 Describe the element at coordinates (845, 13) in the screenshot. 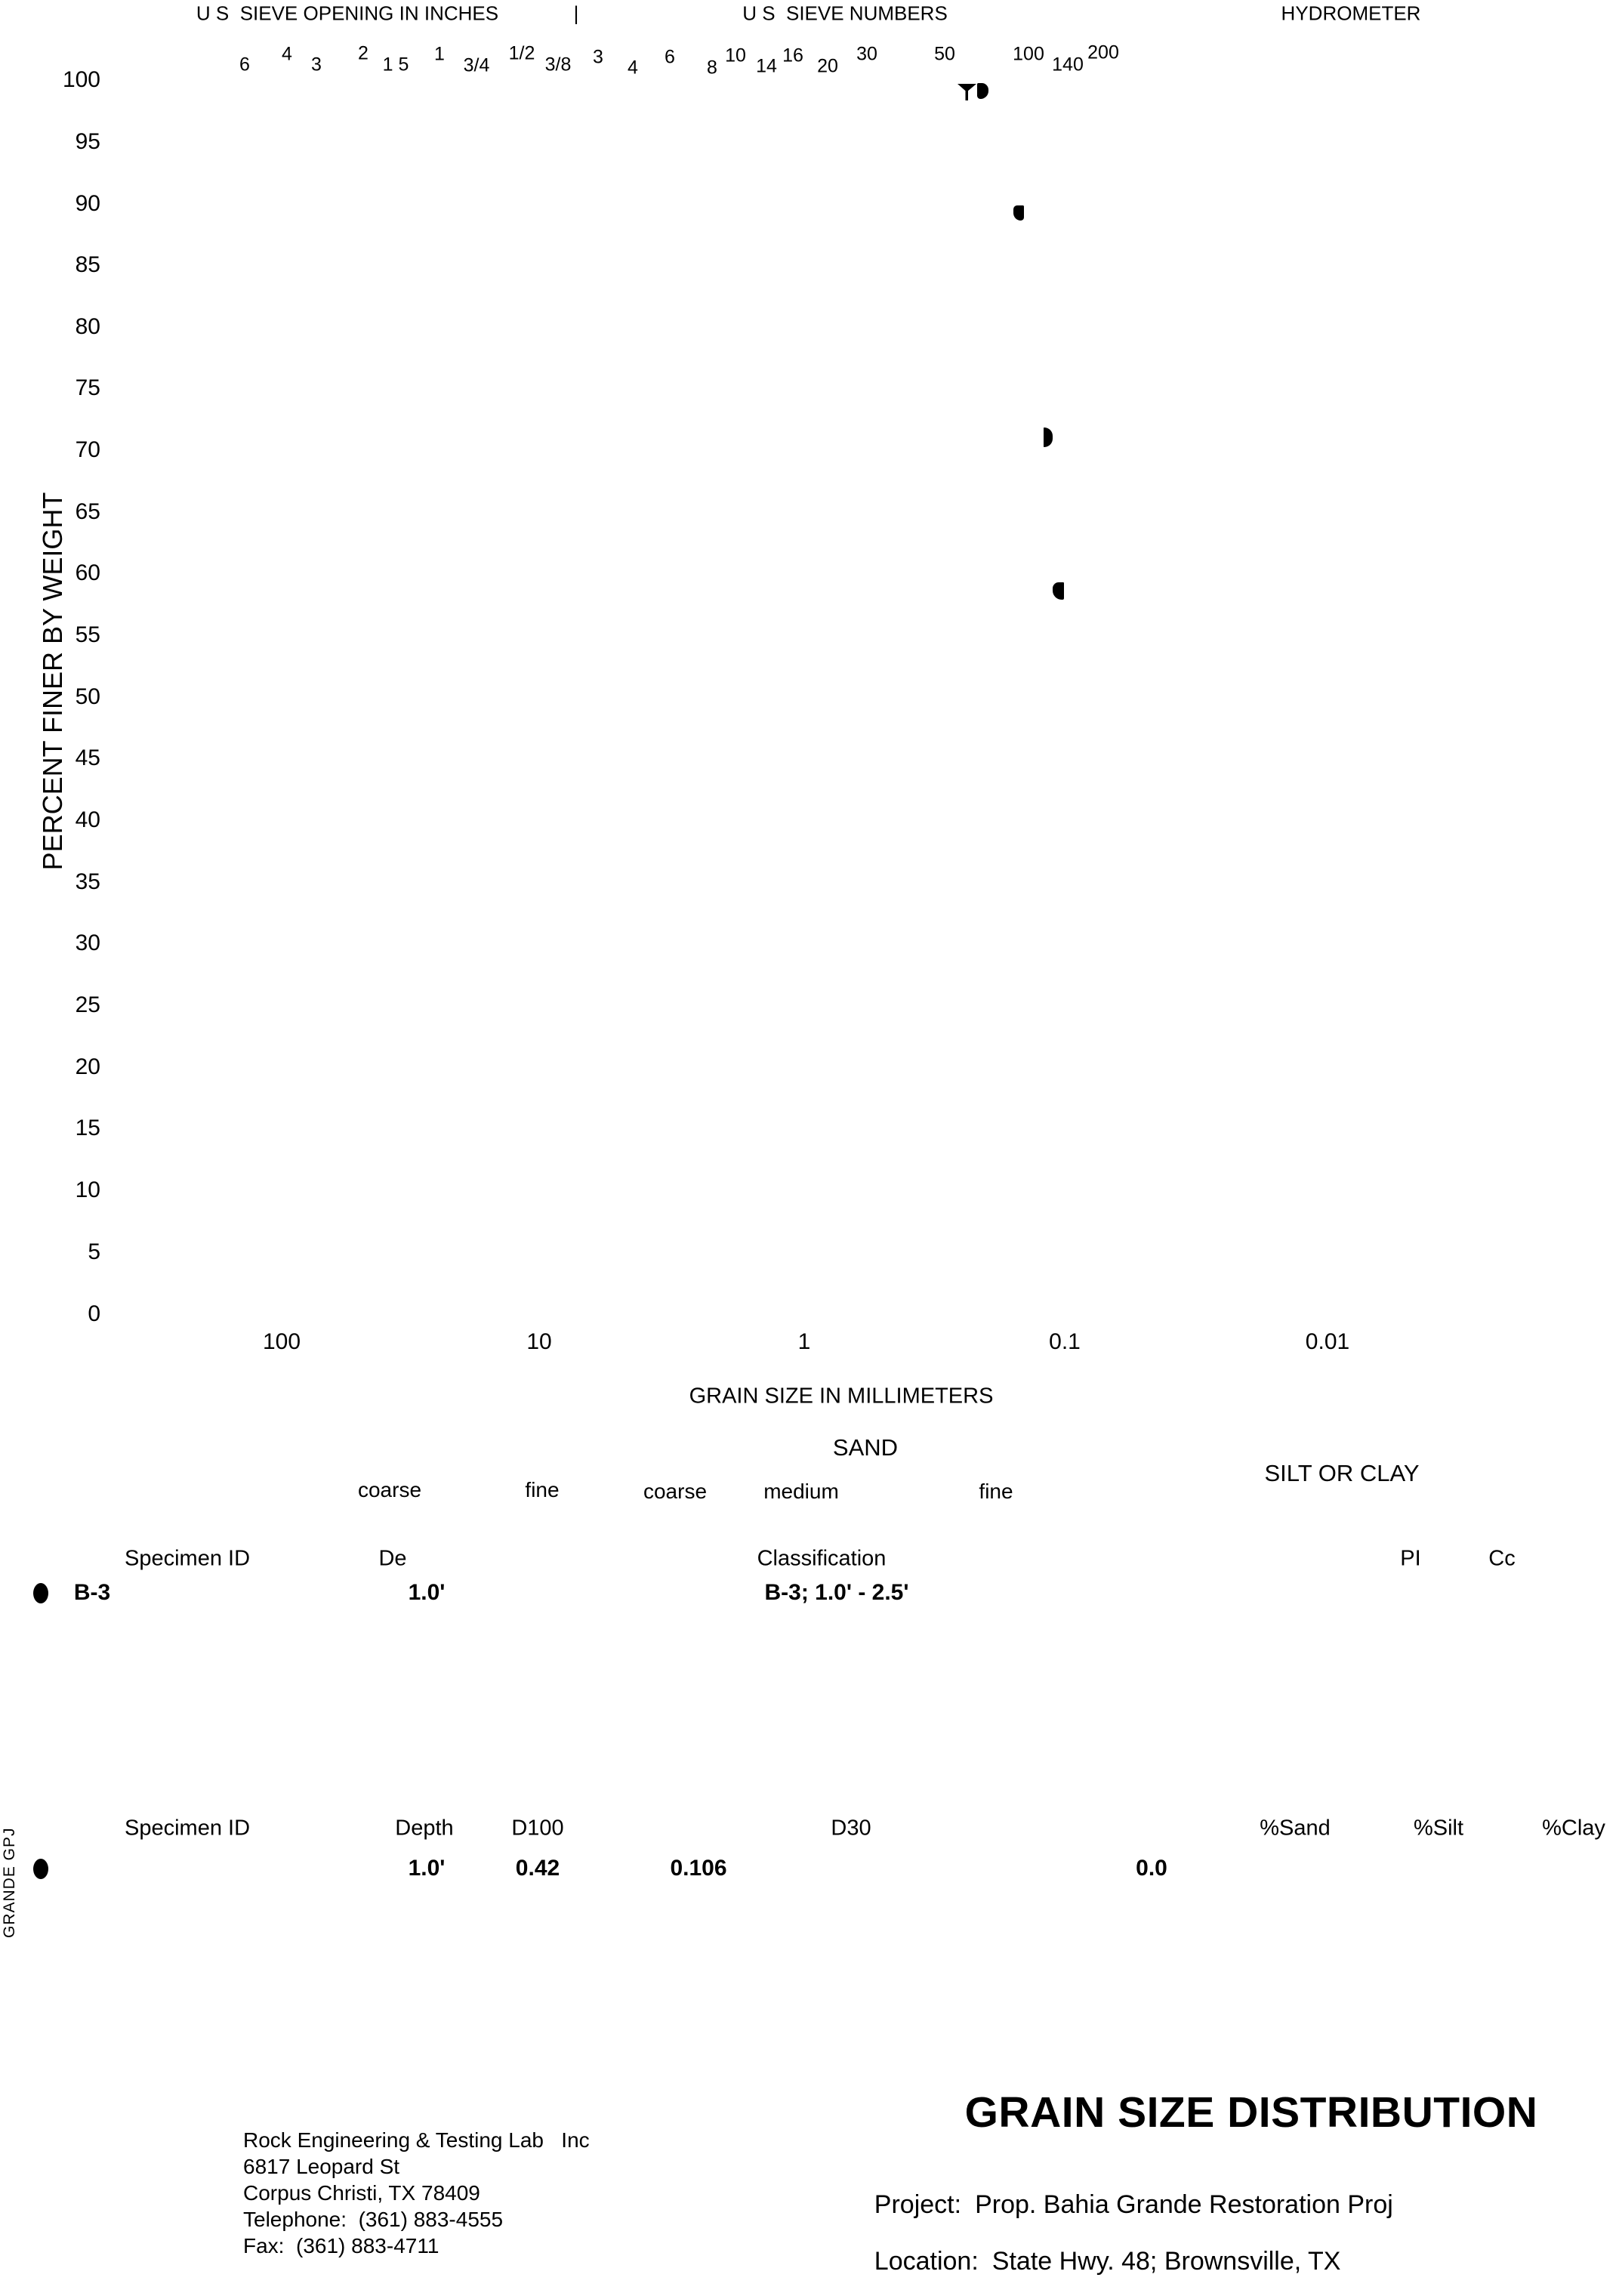

I see `sieve-numbers-header: U S SIEVE NUMBERS` at that location.